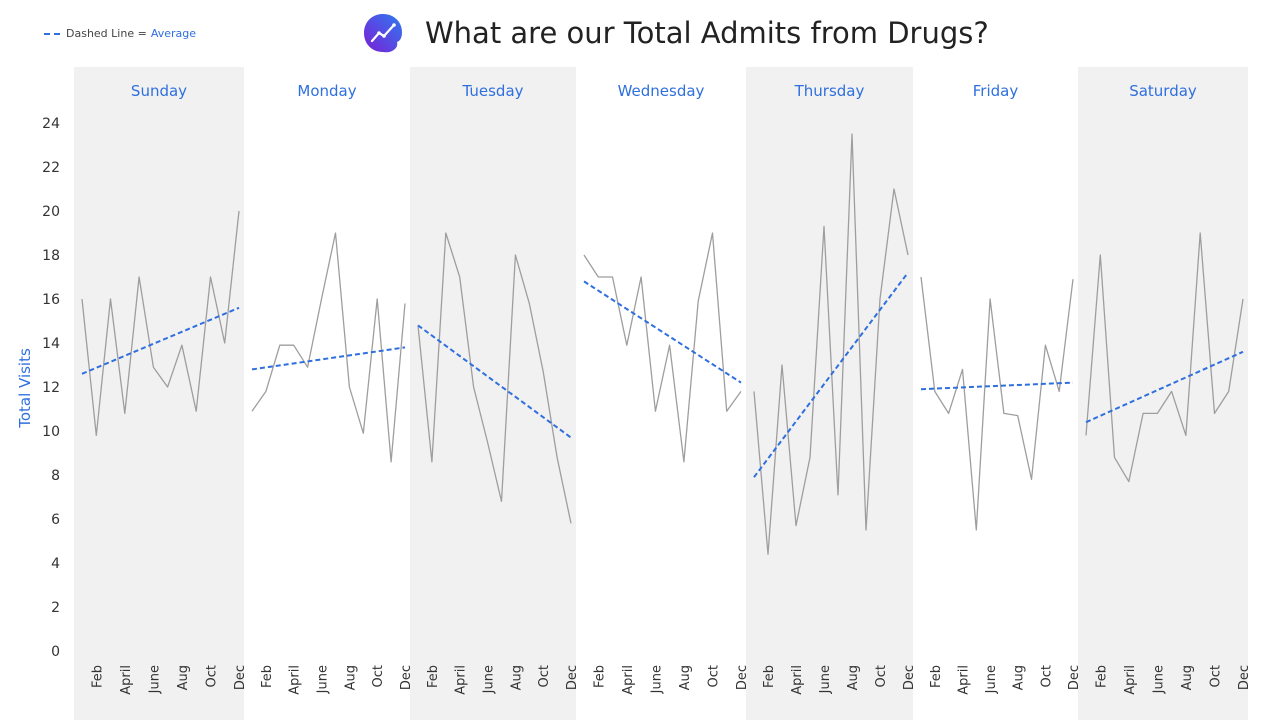  Describe the element at coordinates (661, 91) in the screenshot. I see `panel-title-wednesday: Wednesday` at that location.